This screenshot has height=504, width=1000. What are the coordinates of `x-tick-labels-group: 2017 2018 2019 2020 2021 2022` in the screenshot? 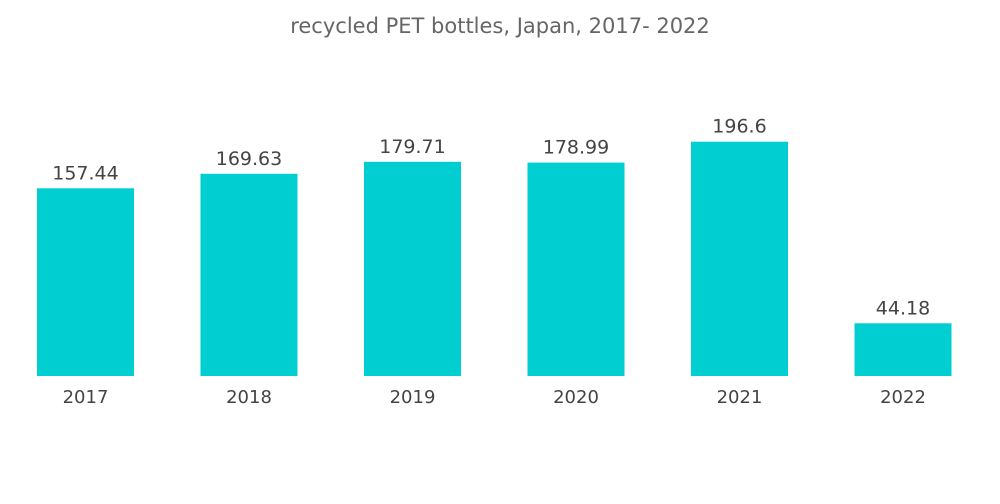 It's located at (494, 397).